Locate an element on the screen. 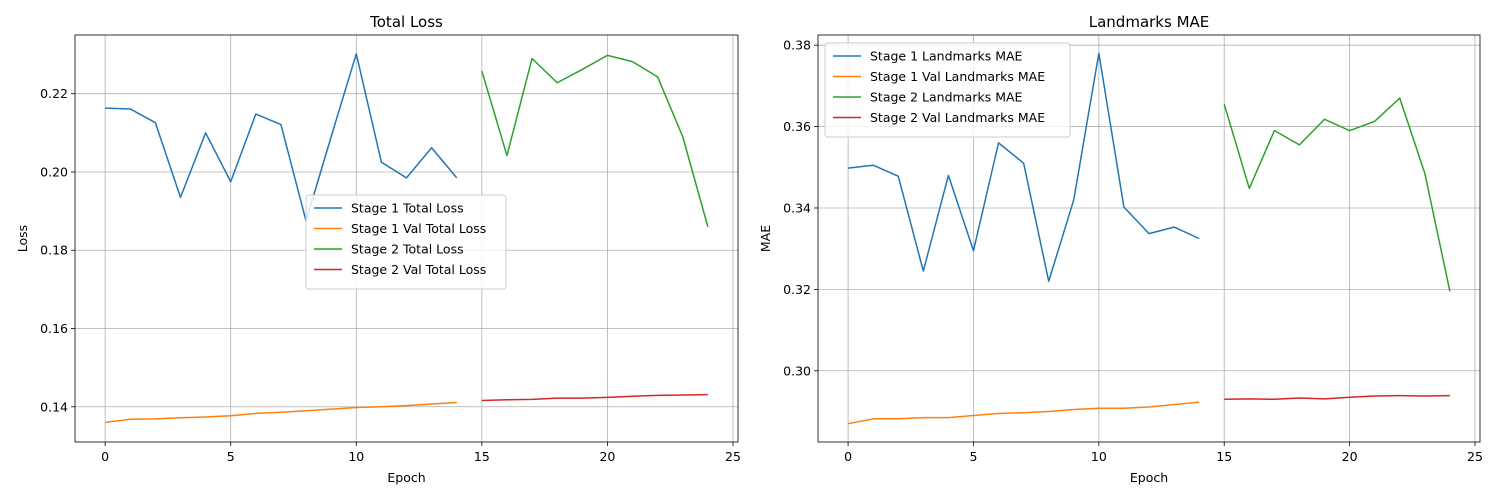 This screenshot has height=500, width=1500. y-tick-label: 0.22 is located at coordinates (54, 93).